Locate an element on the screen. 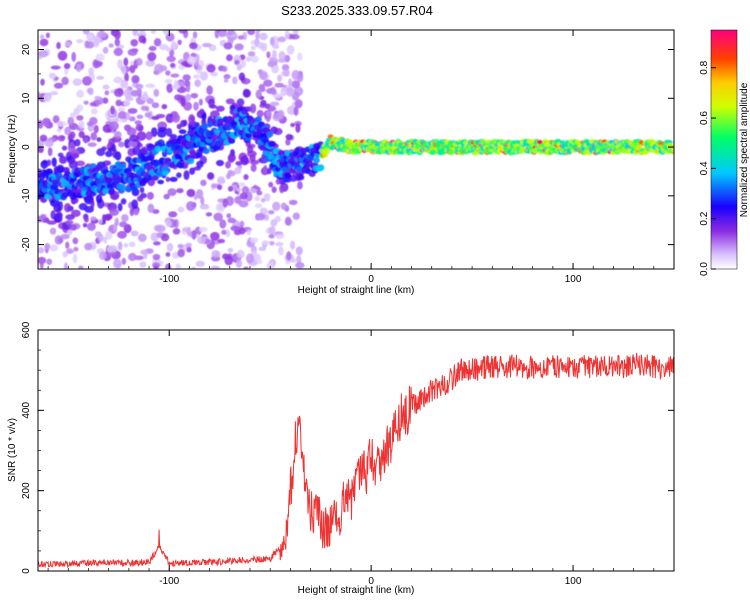 The width and height of the screenshot is (750, 600). spectrogram-y-tick-label: -20 is located at coordinates (26, 244).